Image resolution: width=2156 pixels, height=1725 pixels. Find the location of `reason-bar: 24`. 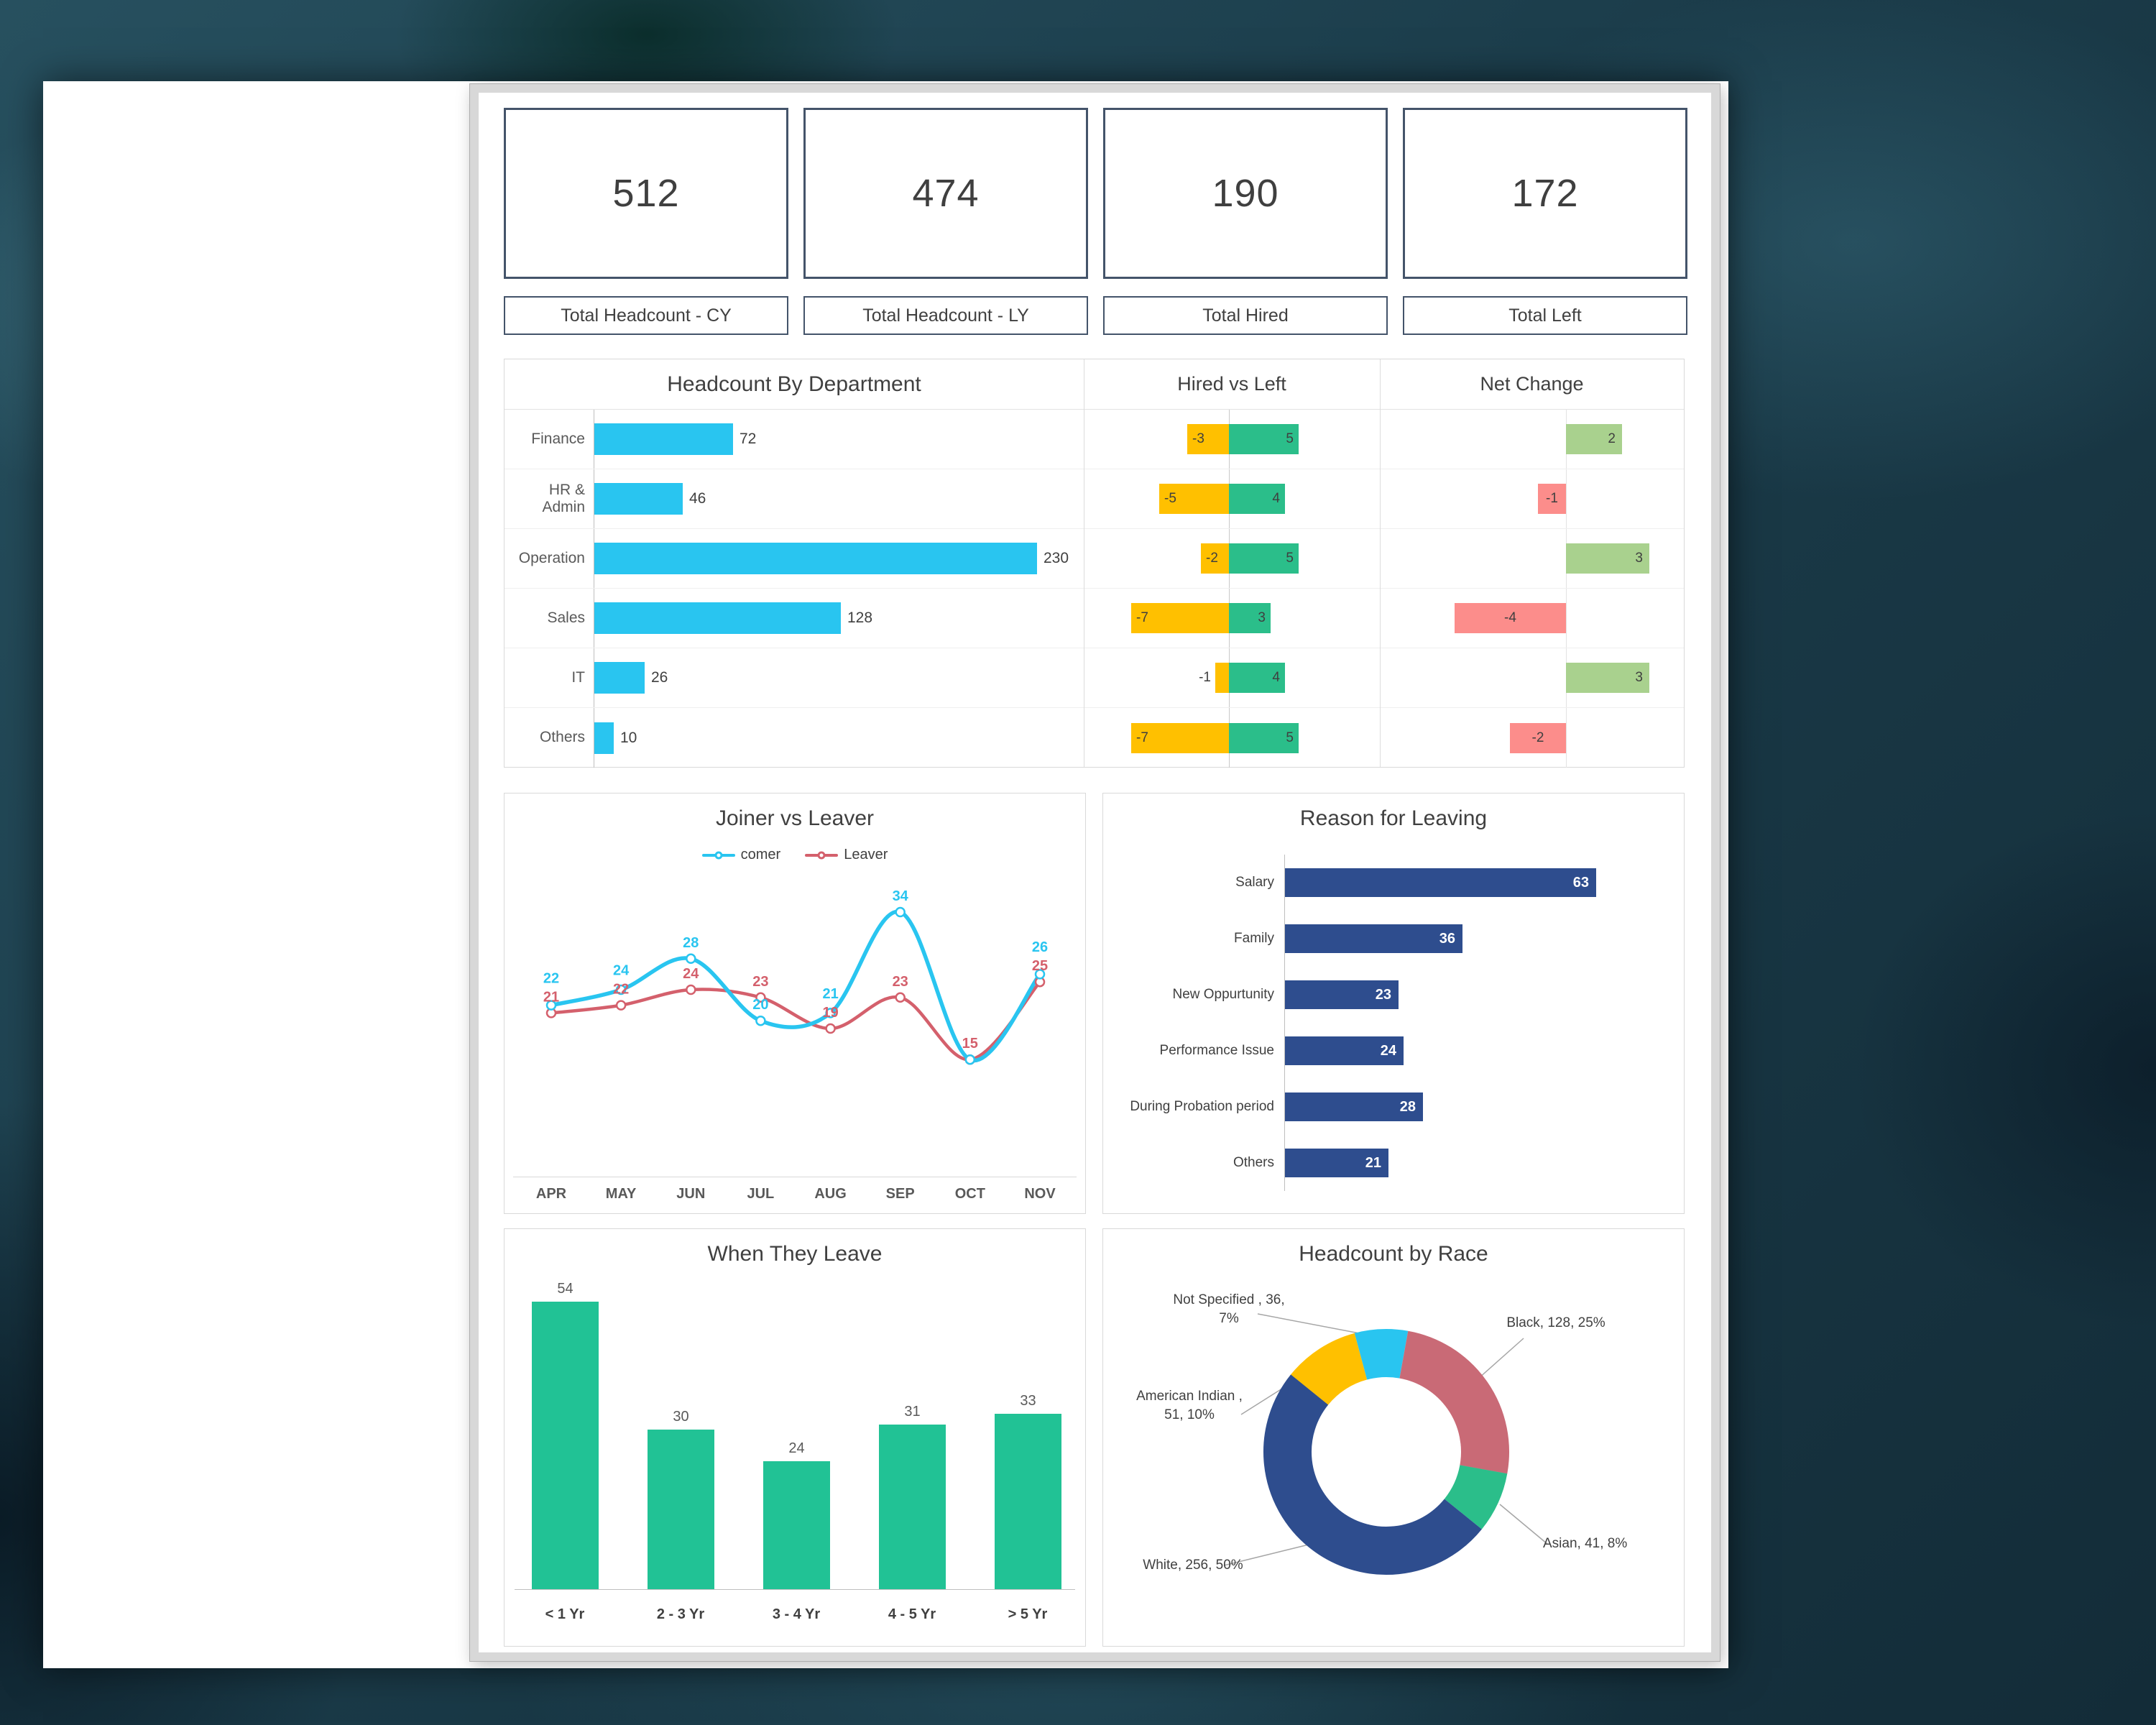

reason-bar: 24 is located at coordinates (1344, 1050).